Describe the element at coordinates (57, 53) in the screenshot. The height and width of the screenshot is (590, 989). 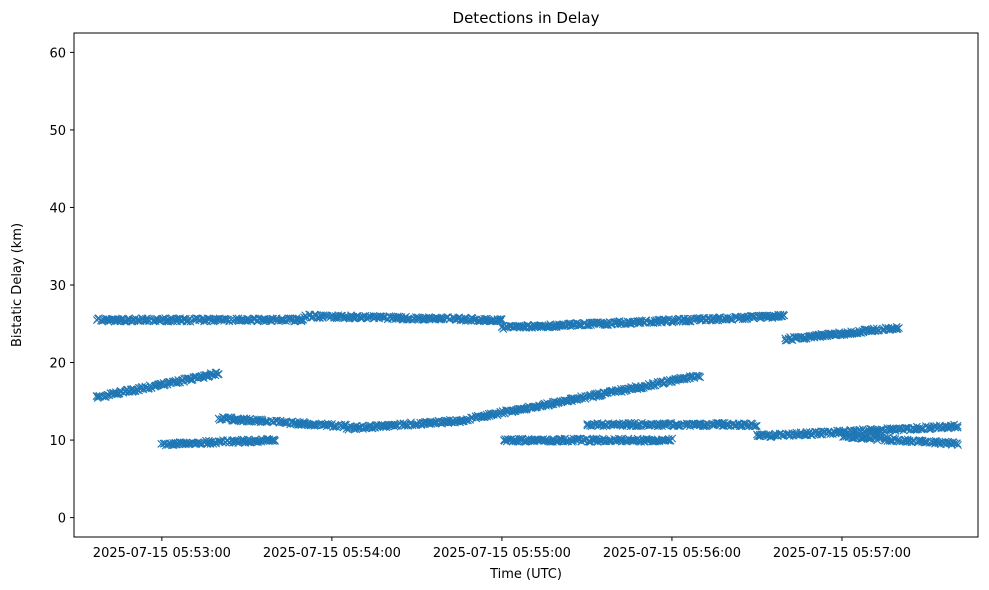
I see `y-tick-label: 60` at that location.